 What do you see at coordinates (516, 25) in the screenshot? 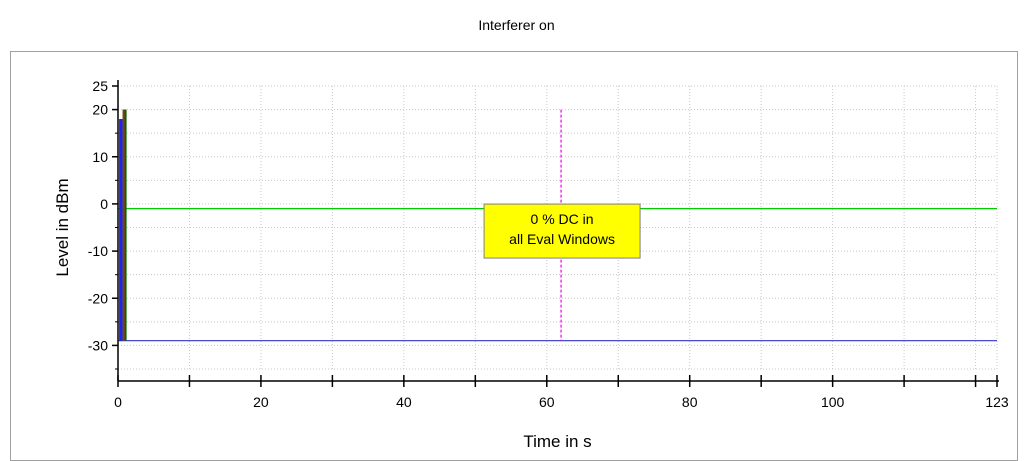
I see `chart-title: Interferer on` at bounding box center [516, 25].